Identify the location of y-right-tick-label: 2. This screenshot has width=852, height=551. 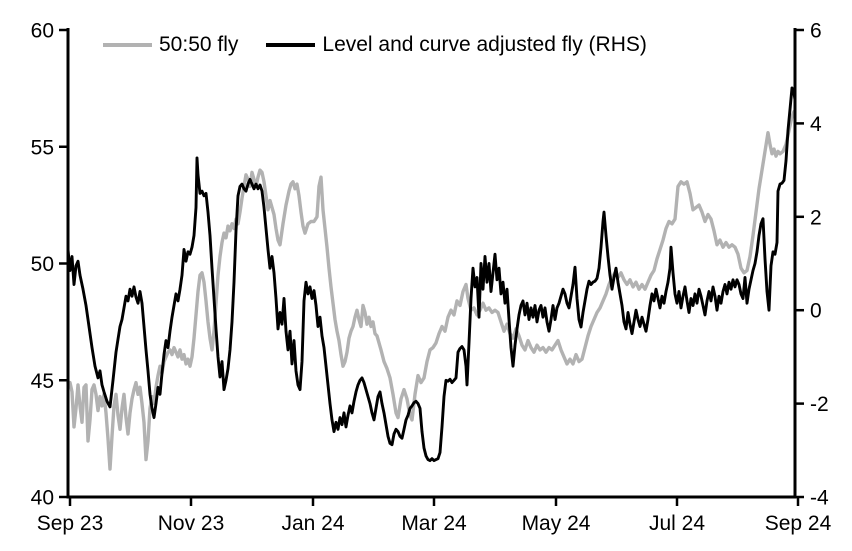
(816, 217).